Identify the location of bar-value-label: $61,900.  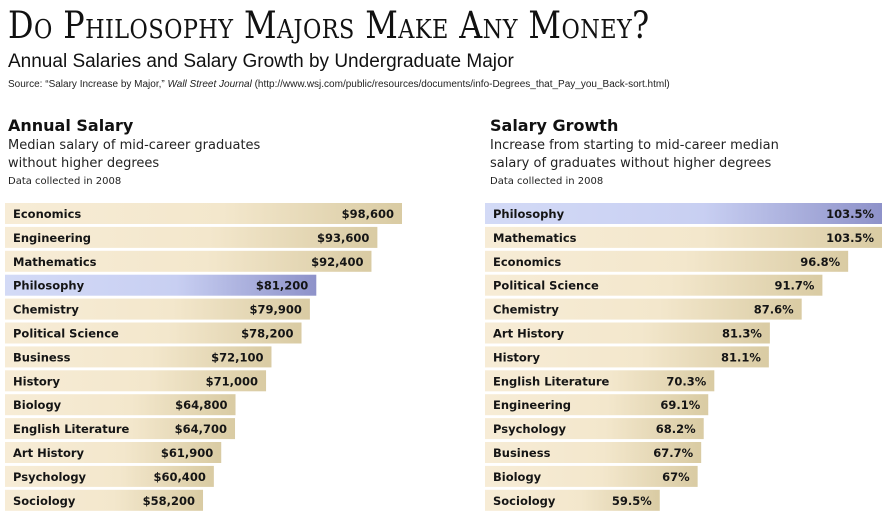
(187, 453).